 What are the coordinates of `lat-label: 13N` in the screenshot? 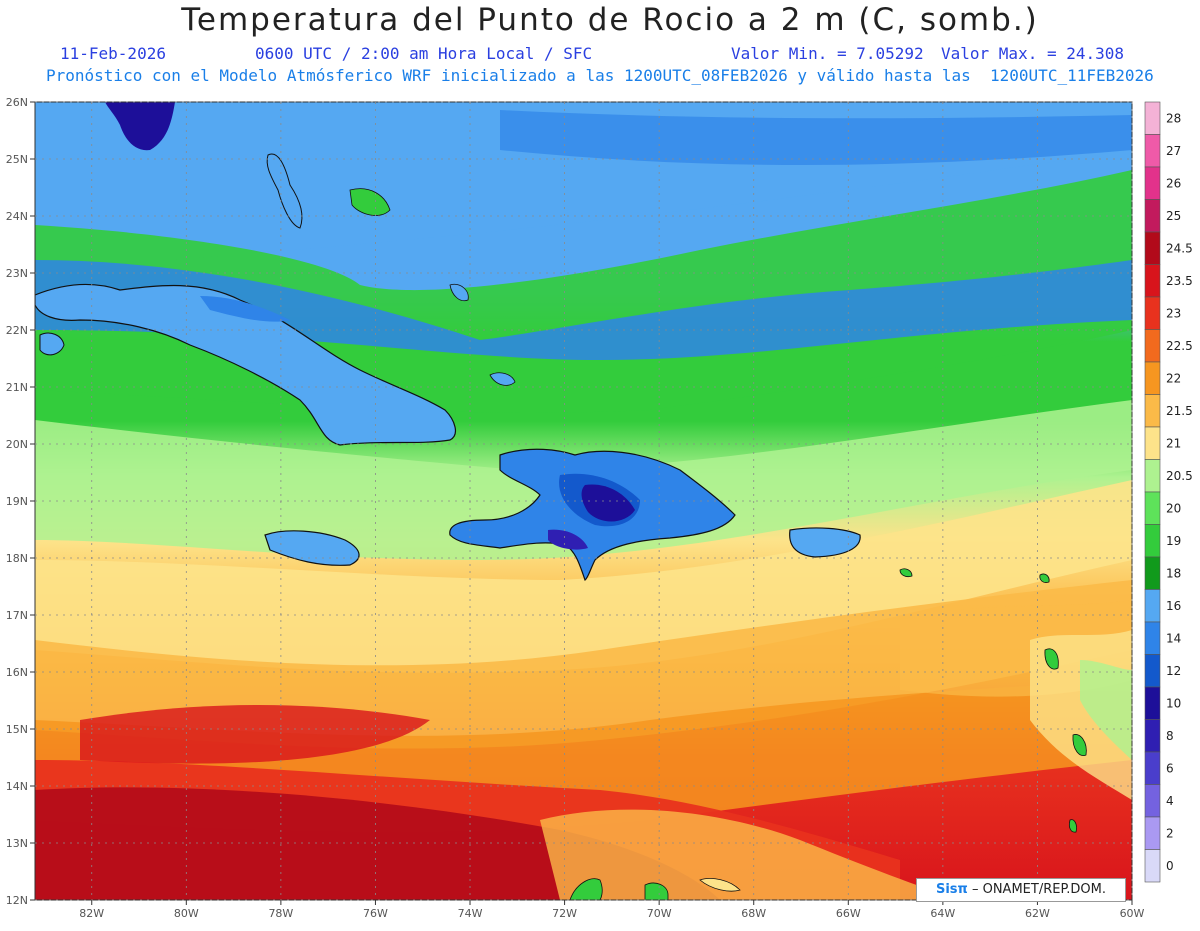 It's located at (17, 843).